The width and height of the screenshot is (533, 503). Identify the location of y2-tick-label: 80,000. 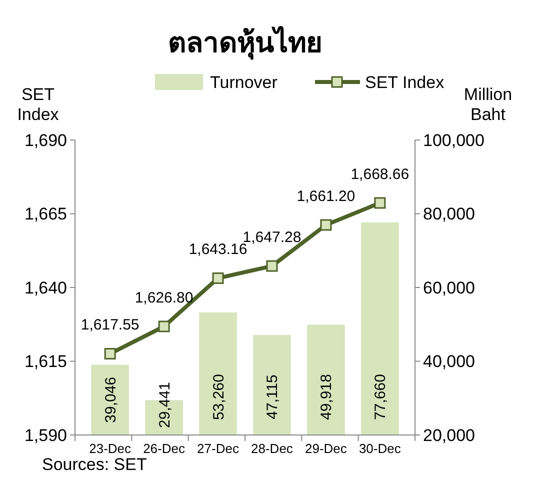
(449, 214).